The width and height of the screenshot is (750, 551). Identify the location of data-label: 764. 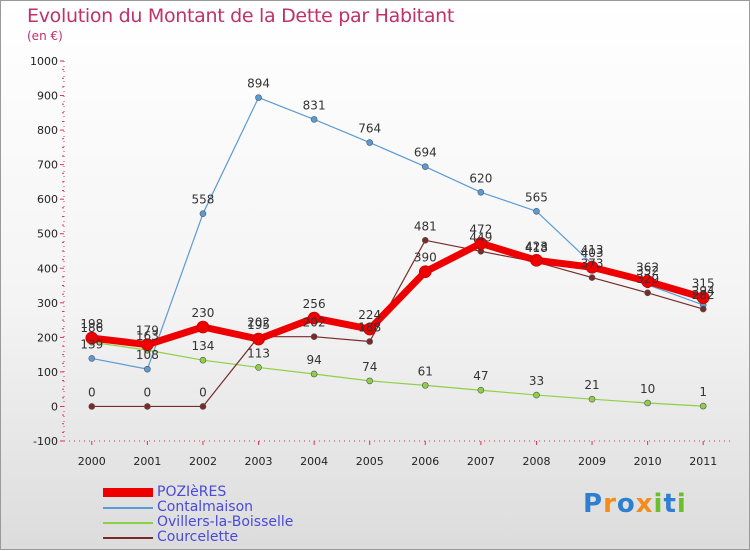
(369, 129).